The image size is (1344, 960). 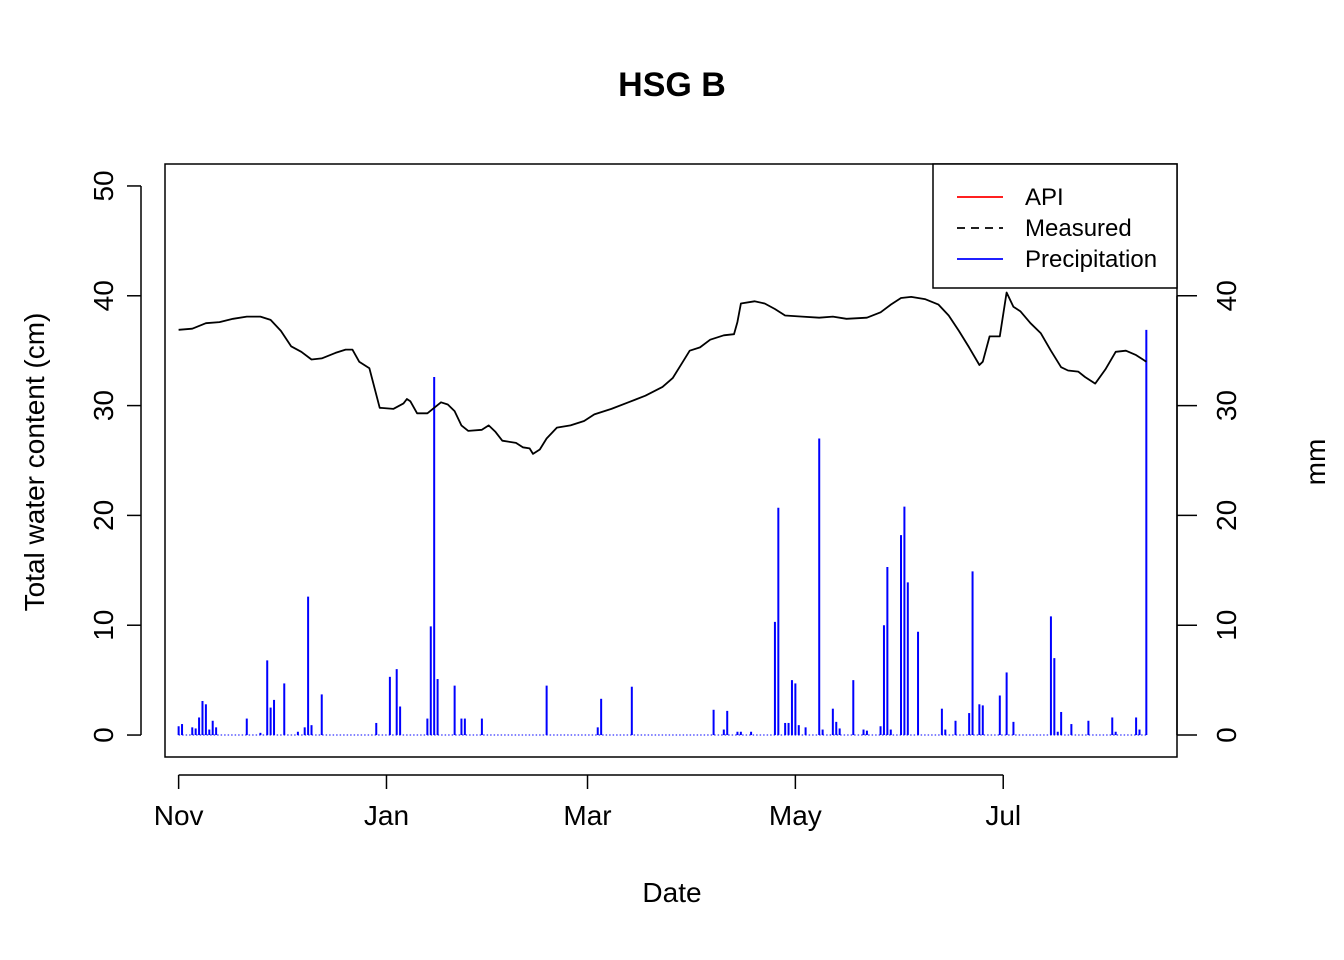 What do you see at coordinates (1044, 197) in the screenshot?
I see `legend-label-api: API` at bounding box center [1044, 197].